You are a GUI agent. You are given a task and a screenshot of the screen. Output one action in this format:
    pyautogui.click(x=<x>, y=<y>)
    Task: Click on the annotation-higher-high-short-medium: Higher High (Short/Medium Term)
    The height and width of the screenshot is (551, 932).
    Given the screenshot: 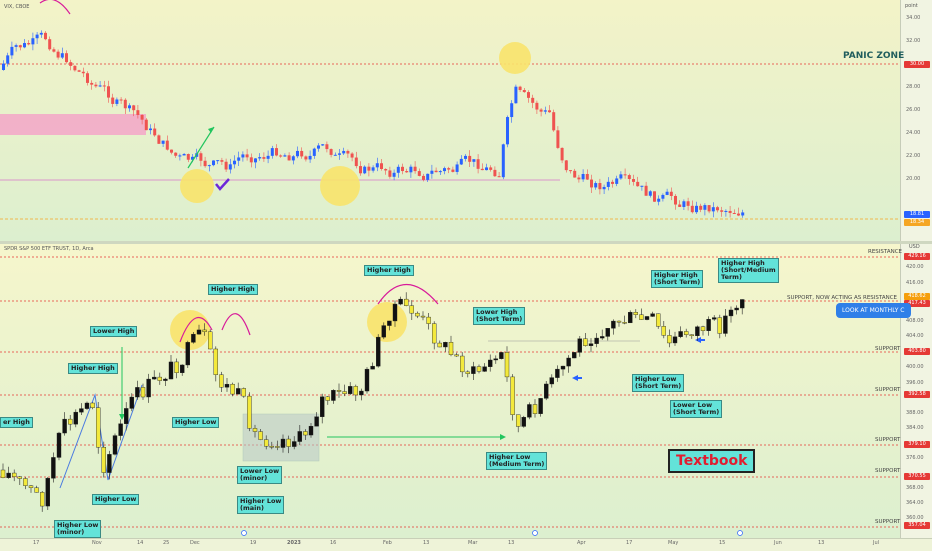 What is the action you would take?
    pyautogui.click(x=748, y=270)
    